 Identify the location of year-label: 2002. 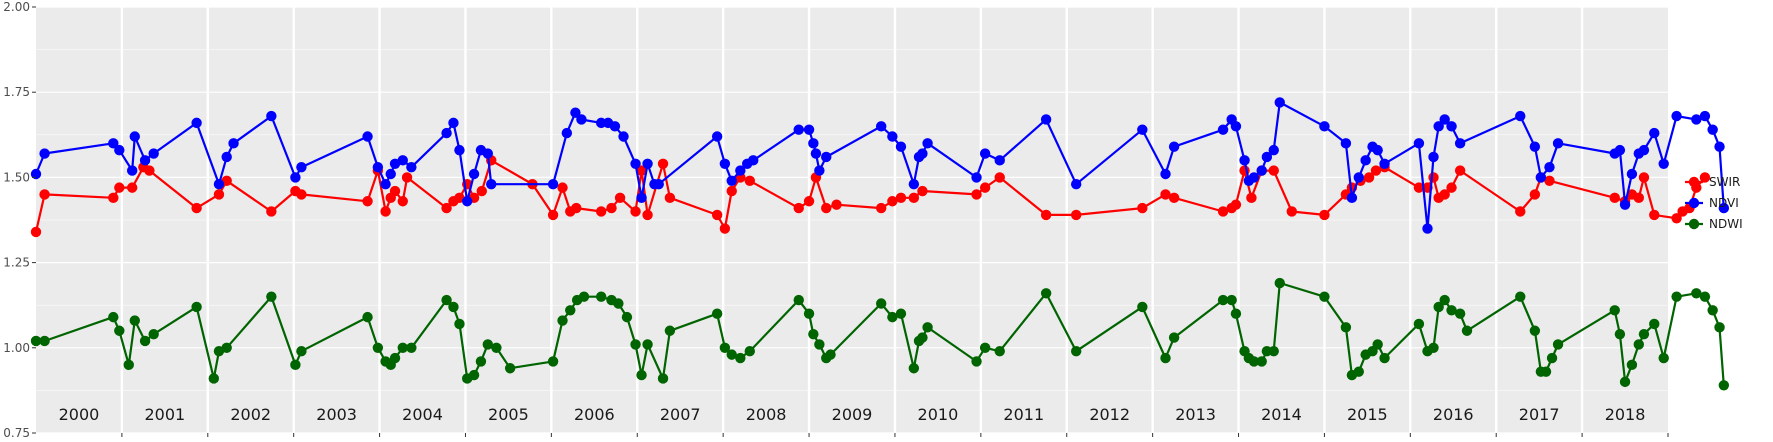
(250, 414).